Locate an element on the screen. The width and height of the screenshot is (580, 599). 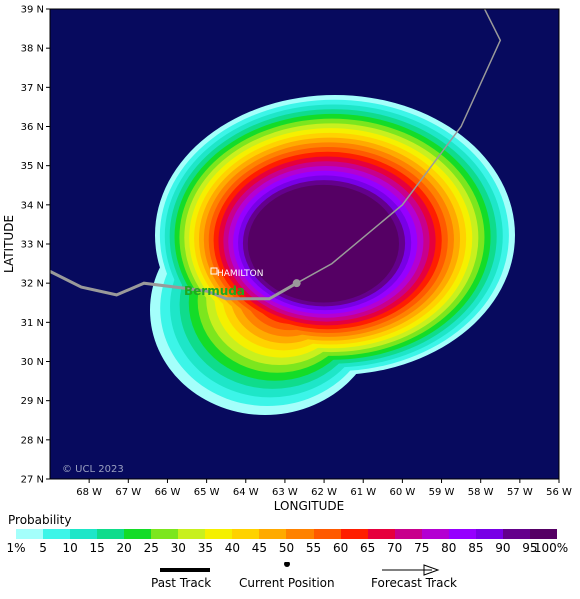
legend-title: Probability is located at coordinates (40, 520).